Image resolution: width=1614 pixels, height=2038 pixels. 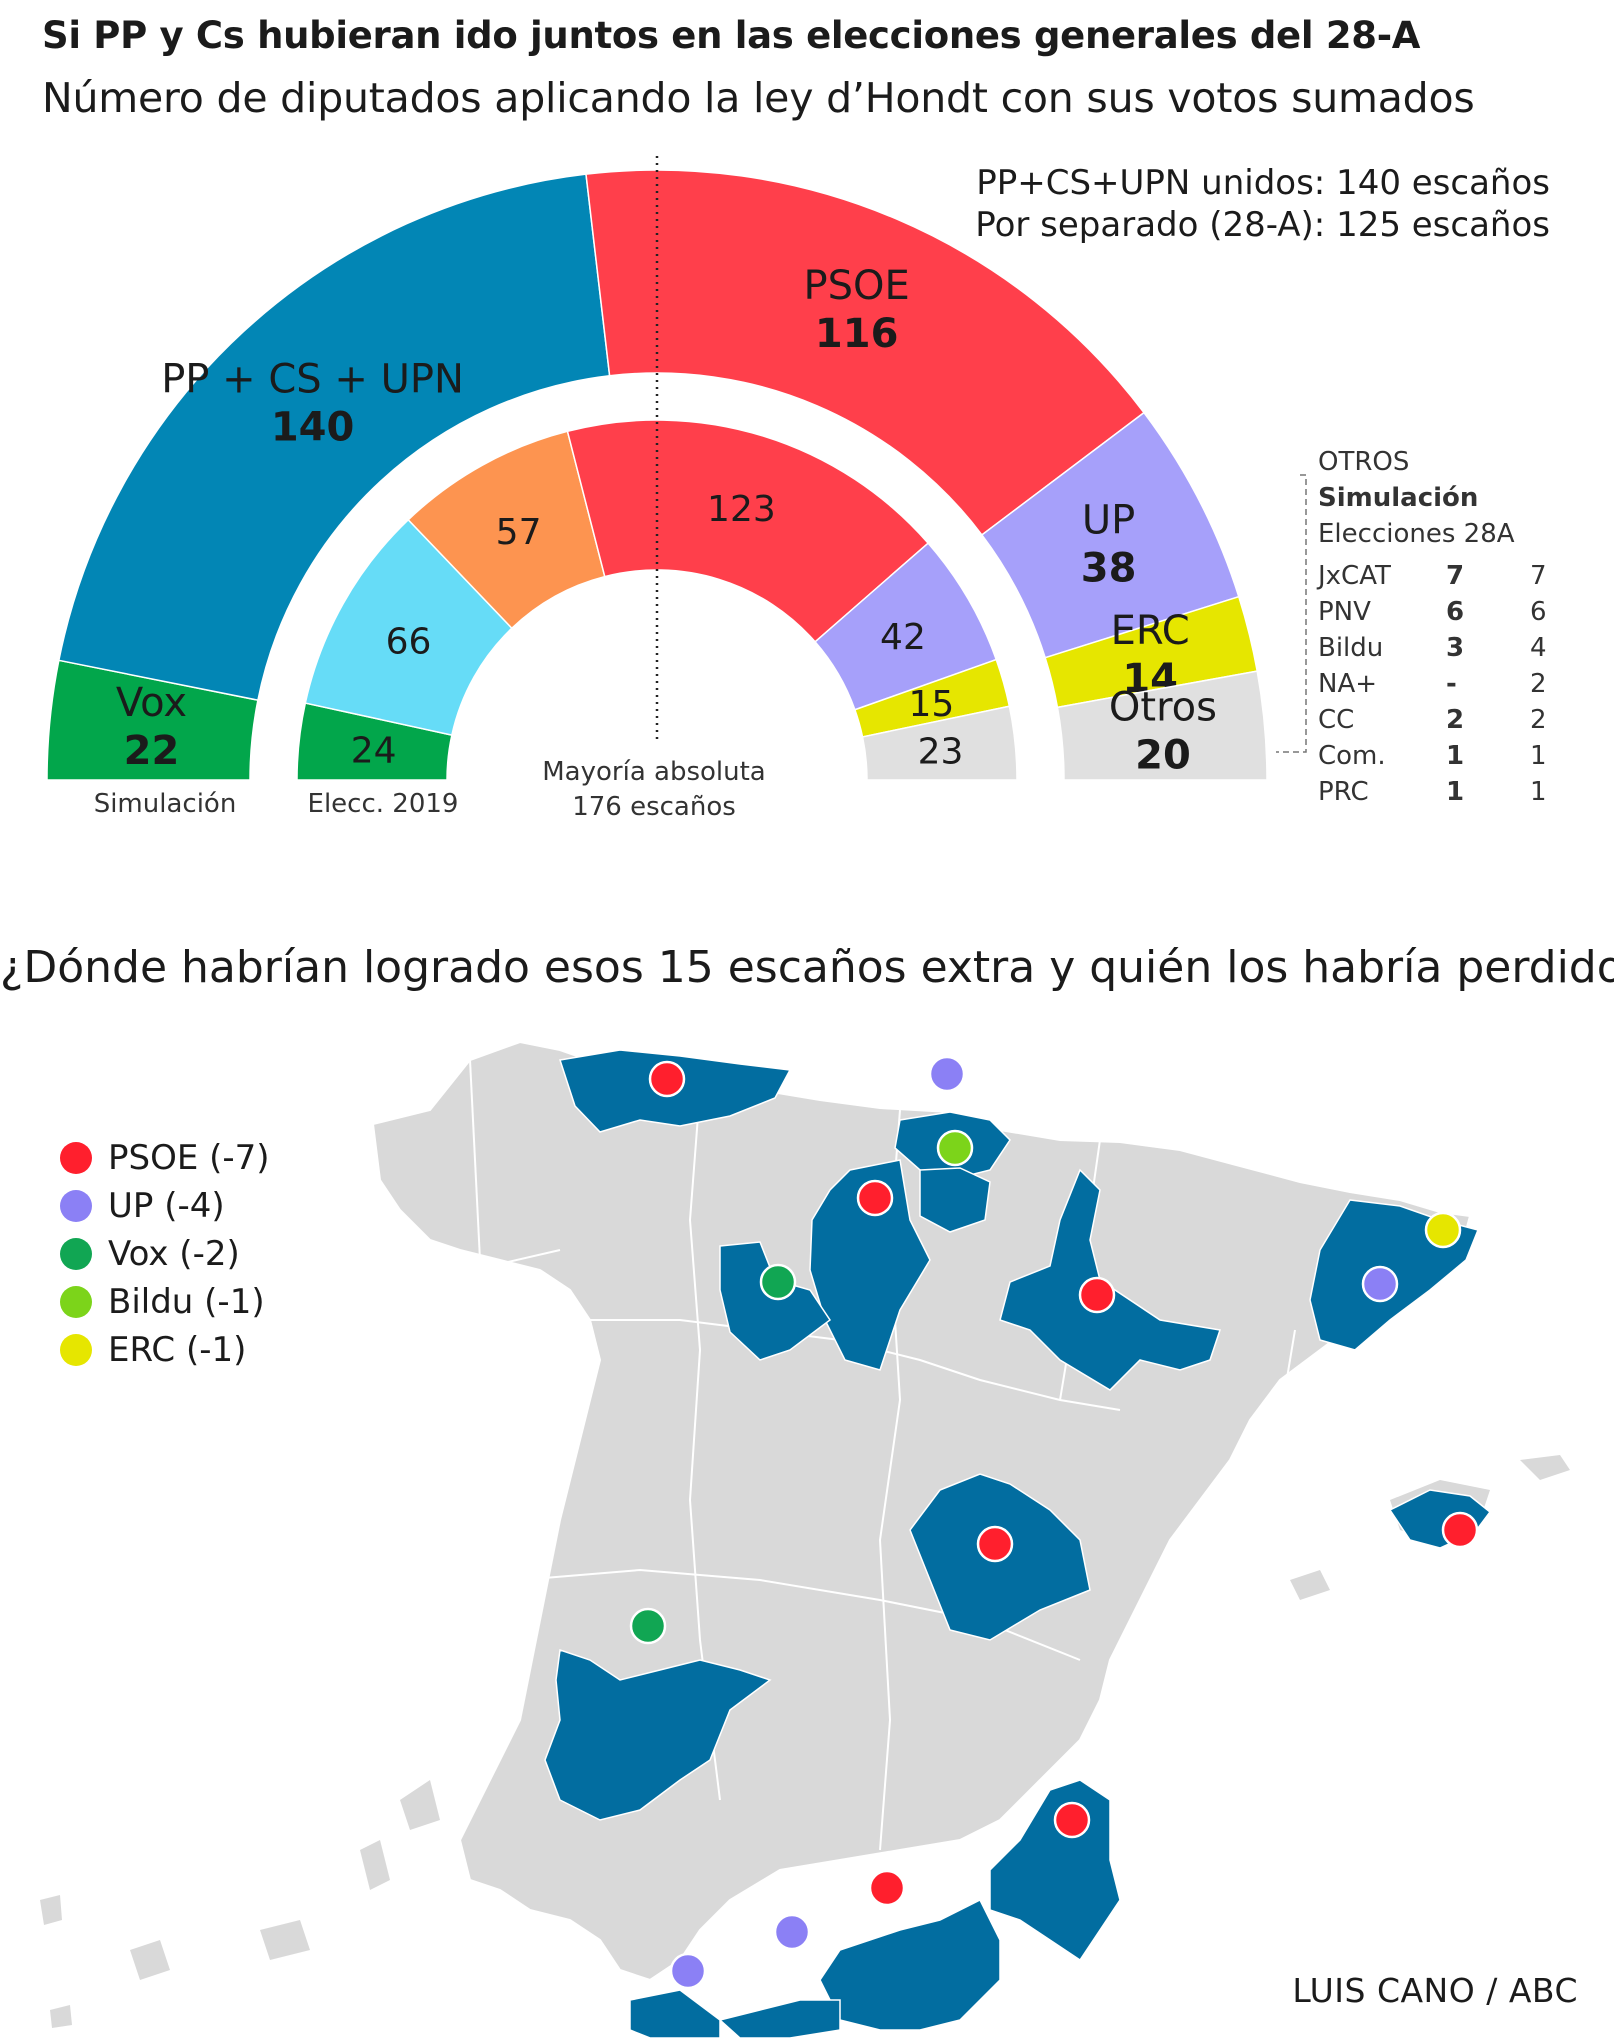 What do you see at coordinates (1435, 1990) in the screenshot?
I see `credit: LUIS CANO / ABC` at bounding box center [1435, 1990].